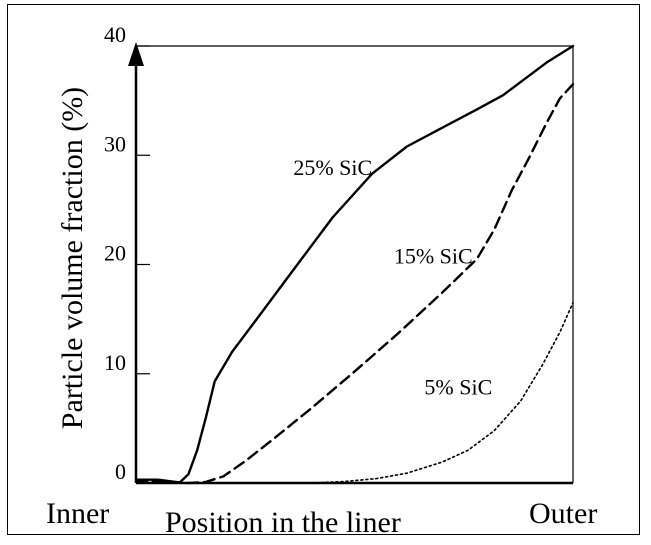  What do you see at coordinates (77, 513) in the screenshot?
I see `x-tick-label-inner: Inner` at bounding box center [77, 513].